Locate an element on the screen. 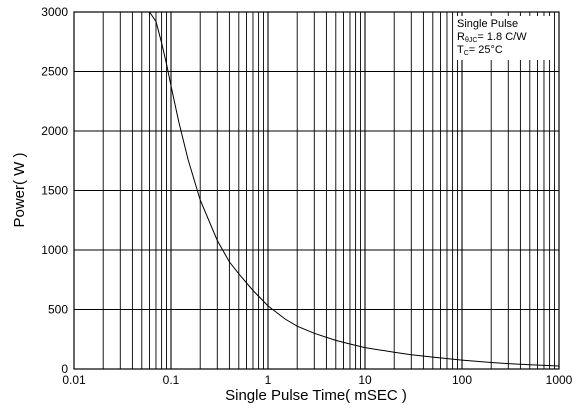 The image size is (583, 408). x-tick-label: 100 is located at coordinates (462, 380).